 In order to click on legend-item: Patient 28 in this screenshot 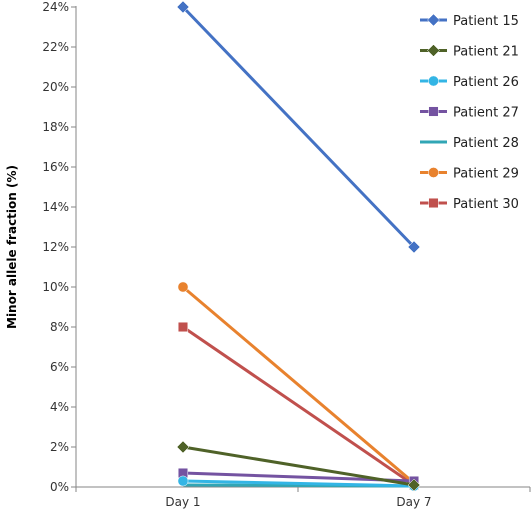, I will do `click(469, 143)`.